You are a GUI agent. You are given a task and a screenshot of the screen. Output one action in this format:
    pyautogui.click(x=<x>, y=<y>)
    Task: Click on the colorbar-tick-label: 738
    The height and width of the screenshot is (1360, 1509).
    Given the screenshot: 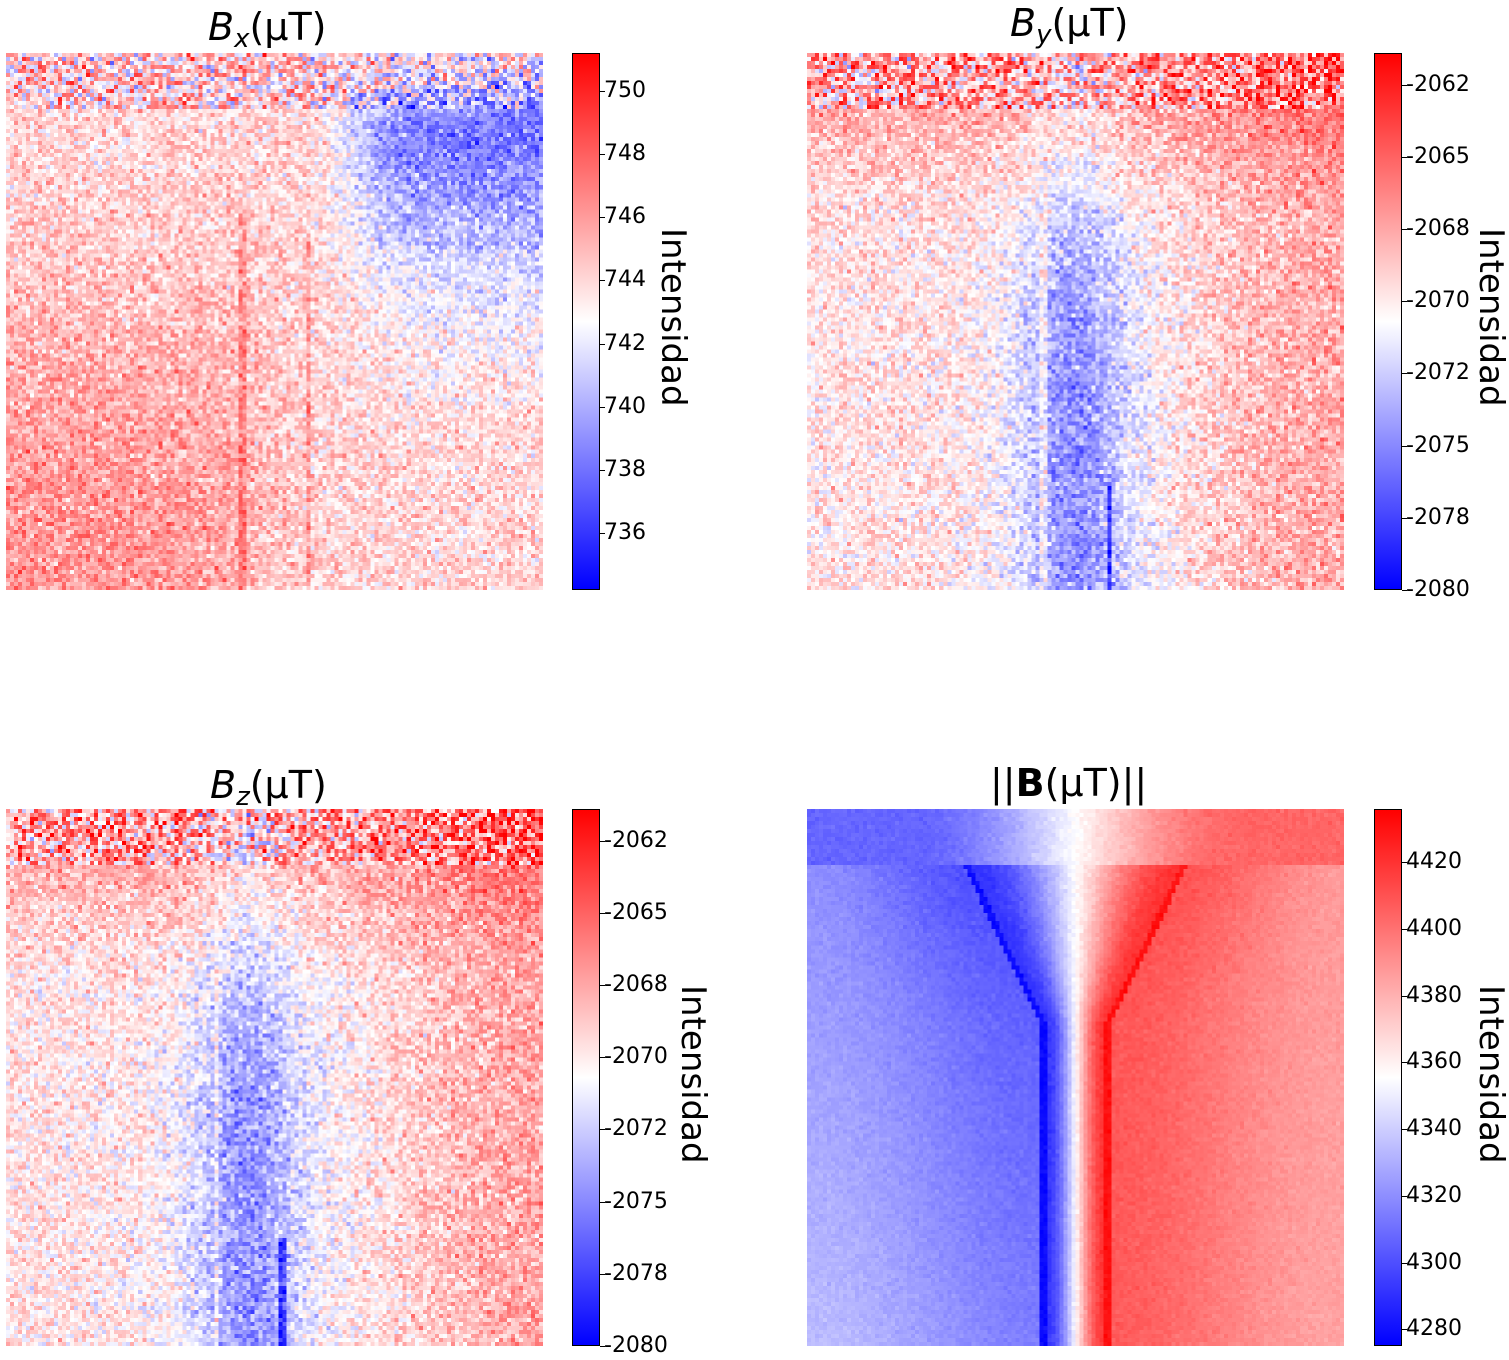 What is the action you would take?
    pyautogui.click(x=625, y=469)
    